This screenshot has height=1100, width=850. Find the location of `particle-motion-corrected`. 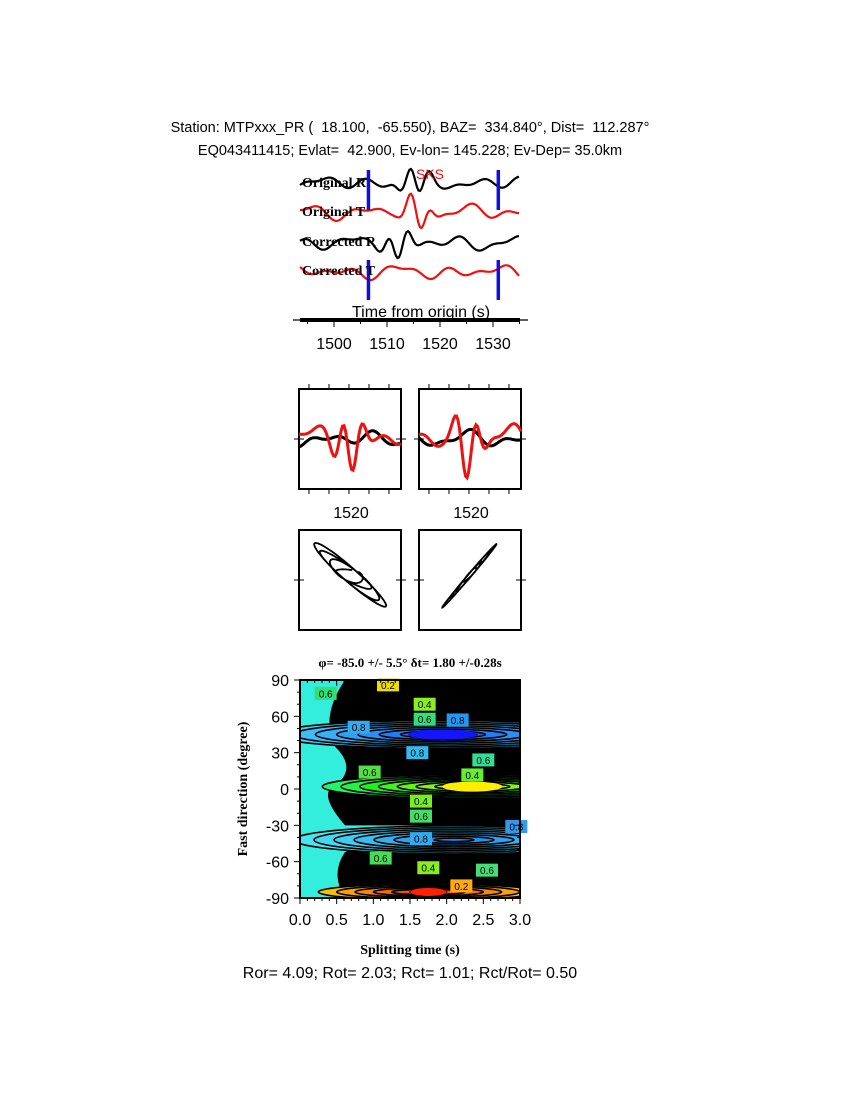

particle-motion-corrected is located at coordinates (470, 580).